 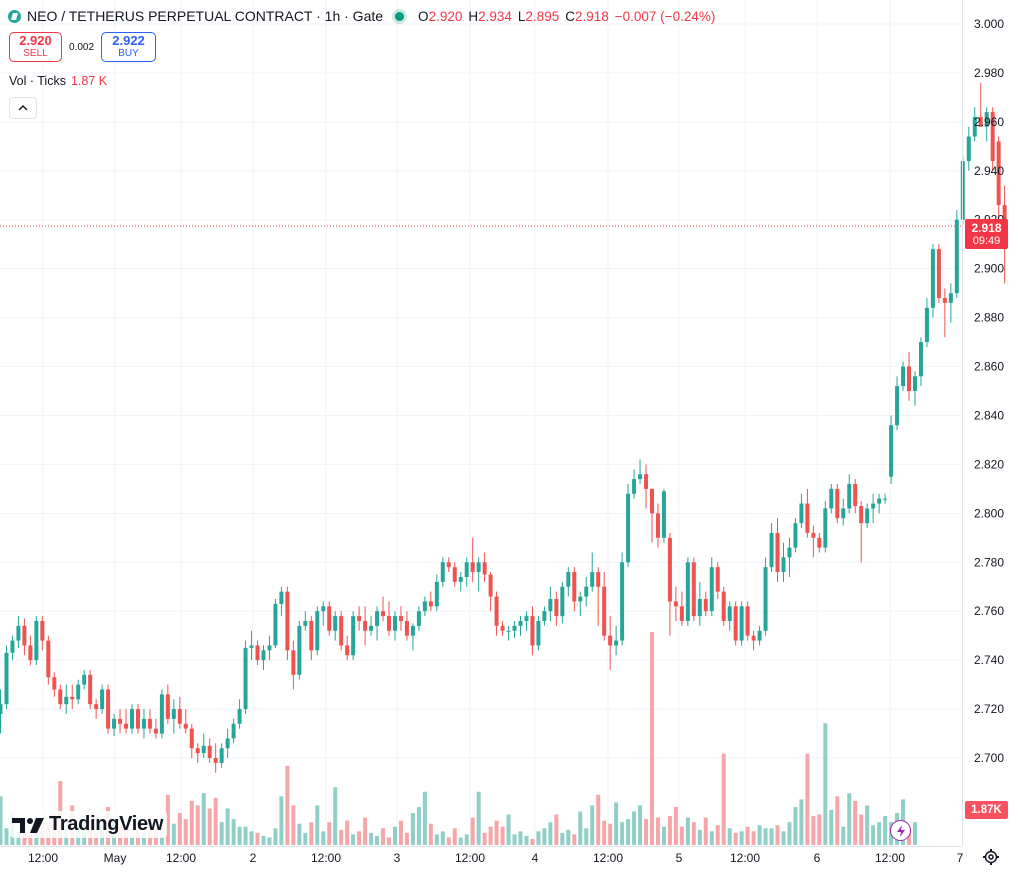 I want to click on volume-value: 1.87 K, so click(x=89, y=81).